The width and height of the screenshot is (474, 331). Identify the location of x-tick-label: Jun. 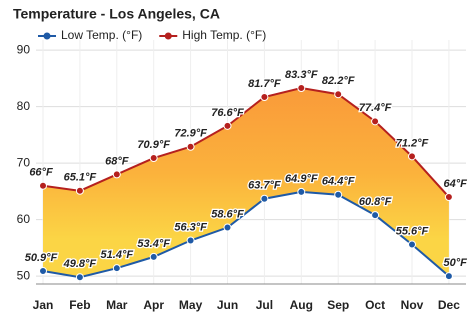
(227, 305).